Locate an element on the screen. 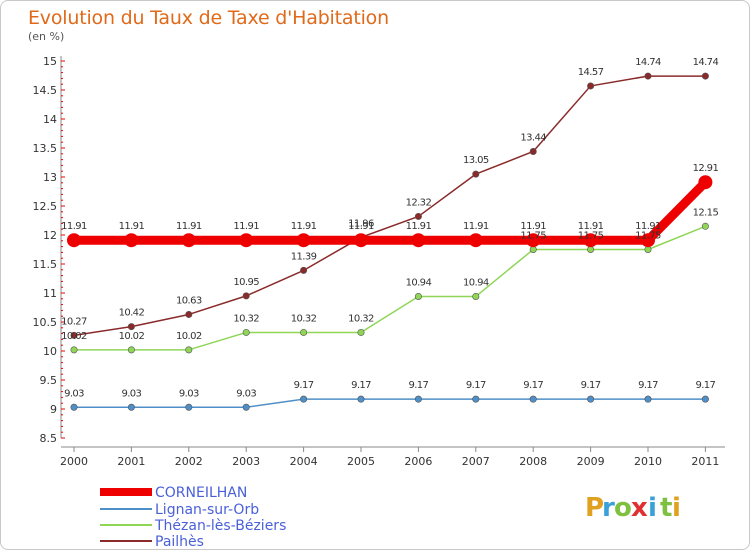 The image size is (750, 550). proxiti-logo: Pr o x i t i is located at coordinates (633, 508).